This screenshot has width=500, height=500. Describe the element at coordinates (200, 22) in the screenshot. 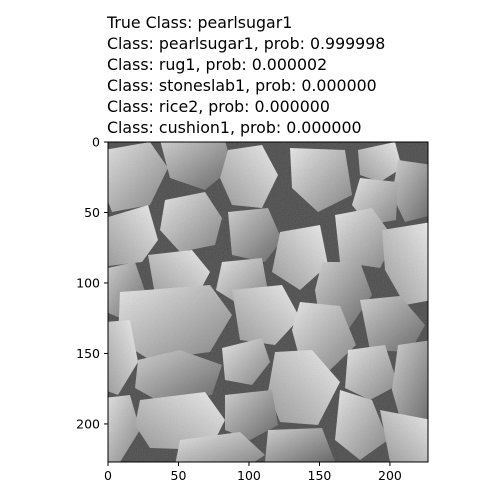

I see `true-class-label: True Class: pearlsugar1` at that location.